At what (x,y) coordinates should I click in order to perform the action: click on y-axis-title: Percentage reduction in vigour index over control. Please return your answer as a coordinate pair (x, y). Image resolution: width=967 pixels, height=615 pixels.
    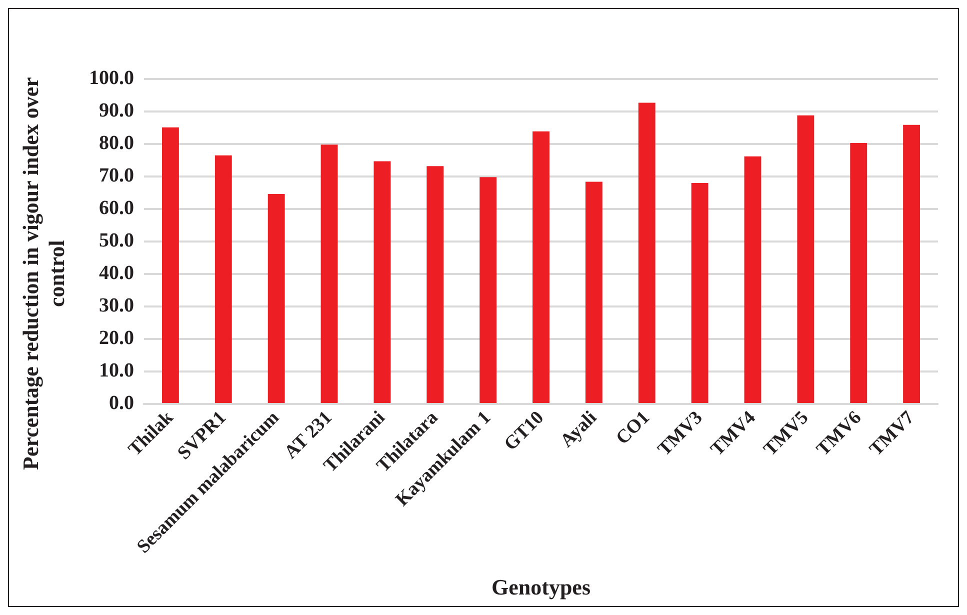
    Looking at the image, I should click on (44, 274).